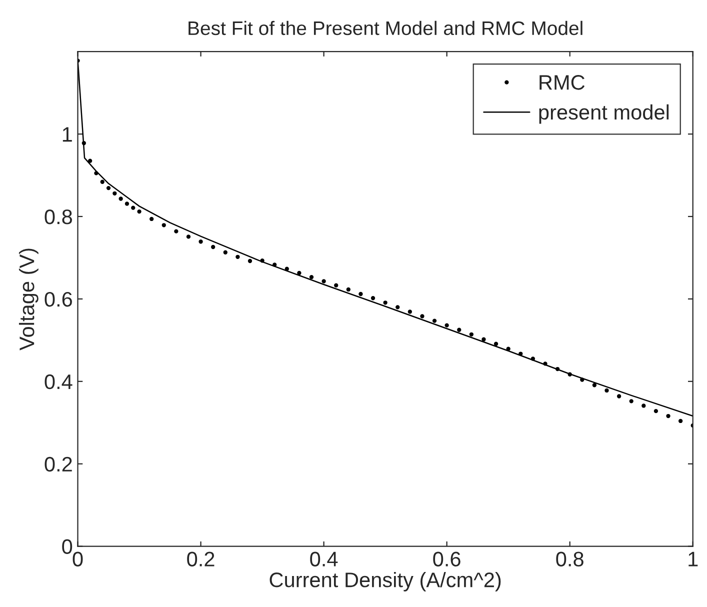 The height and width of the screenshot is (607, 707). What do you see at coordinates (67, 134) in the screenshot?
I see `y-tick-label: 1` at bounding box center [67, 134].